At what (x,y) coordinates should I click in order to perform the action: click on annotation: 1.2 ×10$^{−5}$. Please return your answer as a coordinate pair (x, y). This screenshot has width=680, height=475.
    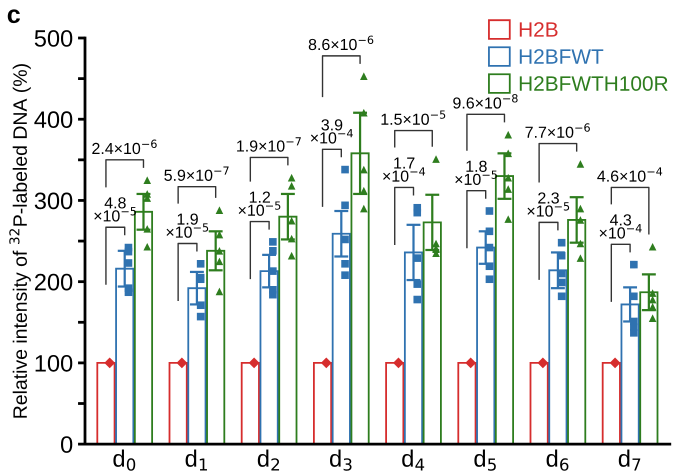
    Looking at the image, I should click on (259, 204).